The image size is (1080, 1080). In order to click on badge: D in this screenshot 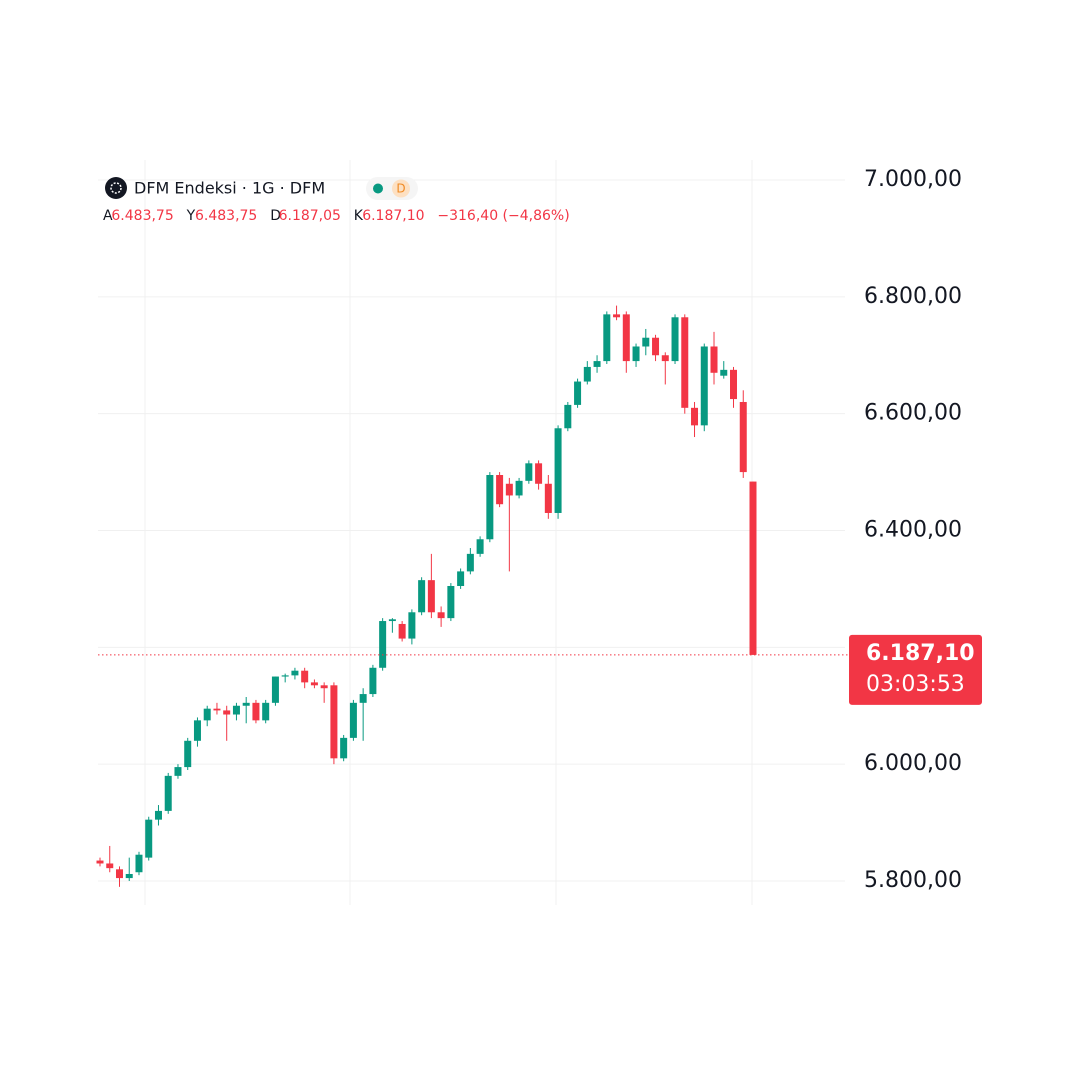, I will do `click(400, 189)`.